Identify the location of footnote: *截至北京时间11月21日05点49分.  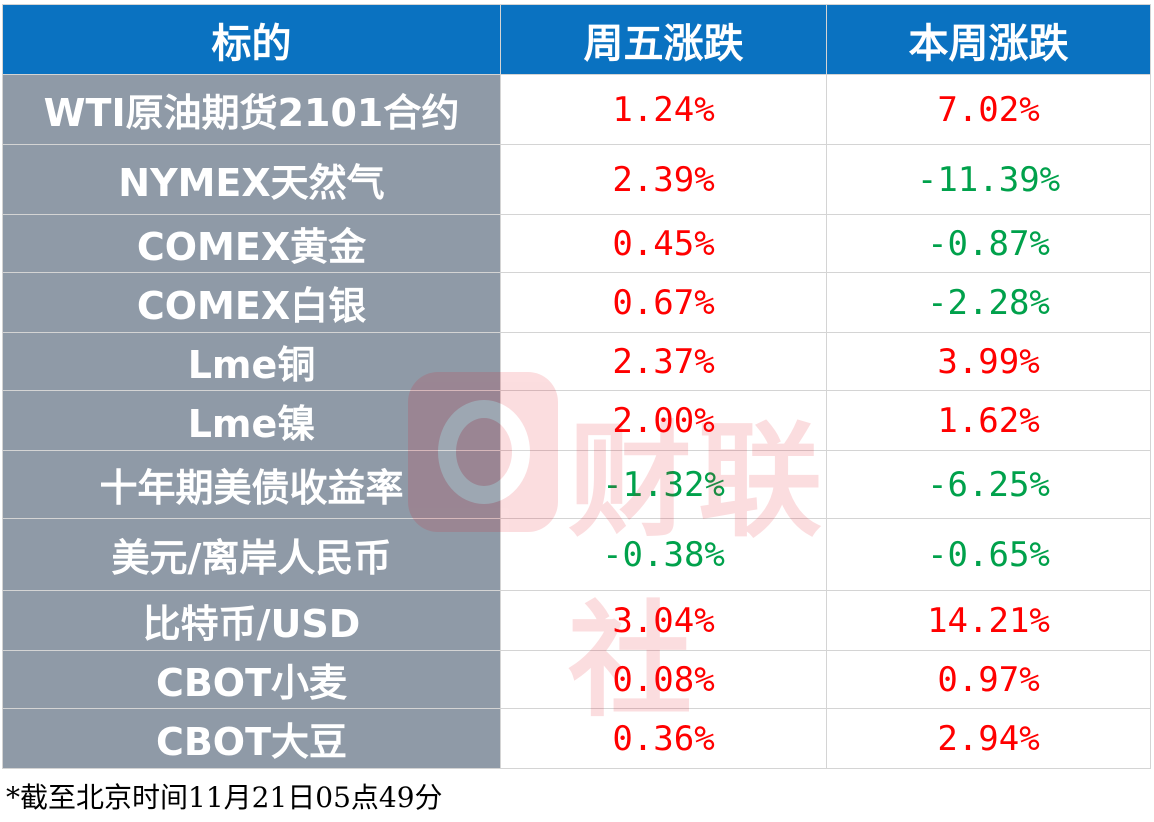
(224, 797).